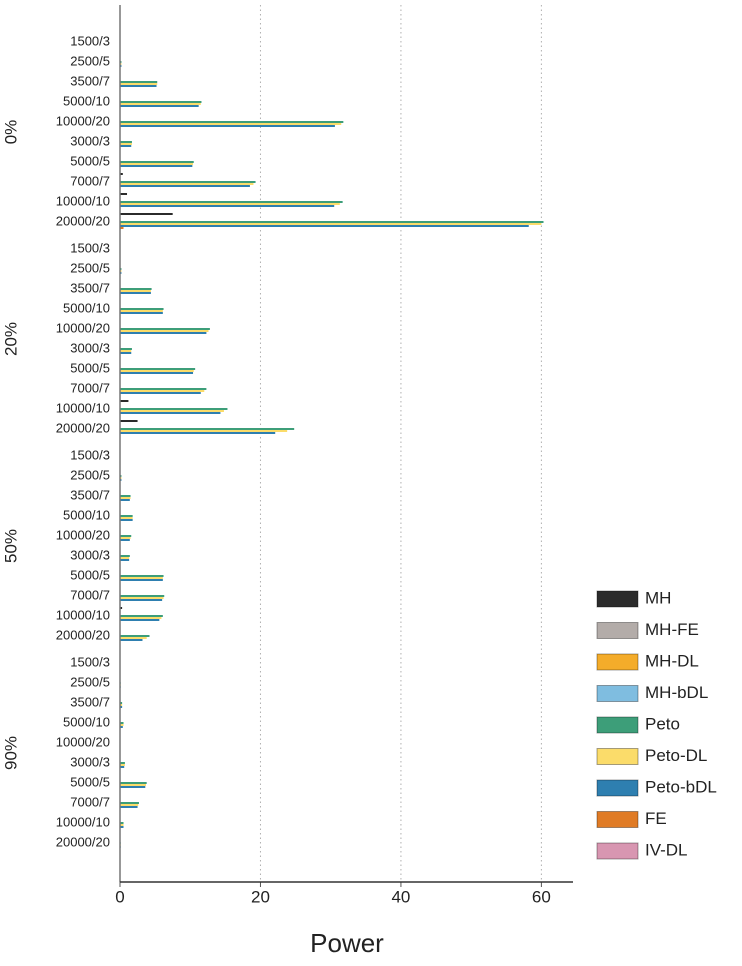  Describe the element at coordinates (676, 755) in the screenshot. I see `legend-label: Peto-DL` at that location.